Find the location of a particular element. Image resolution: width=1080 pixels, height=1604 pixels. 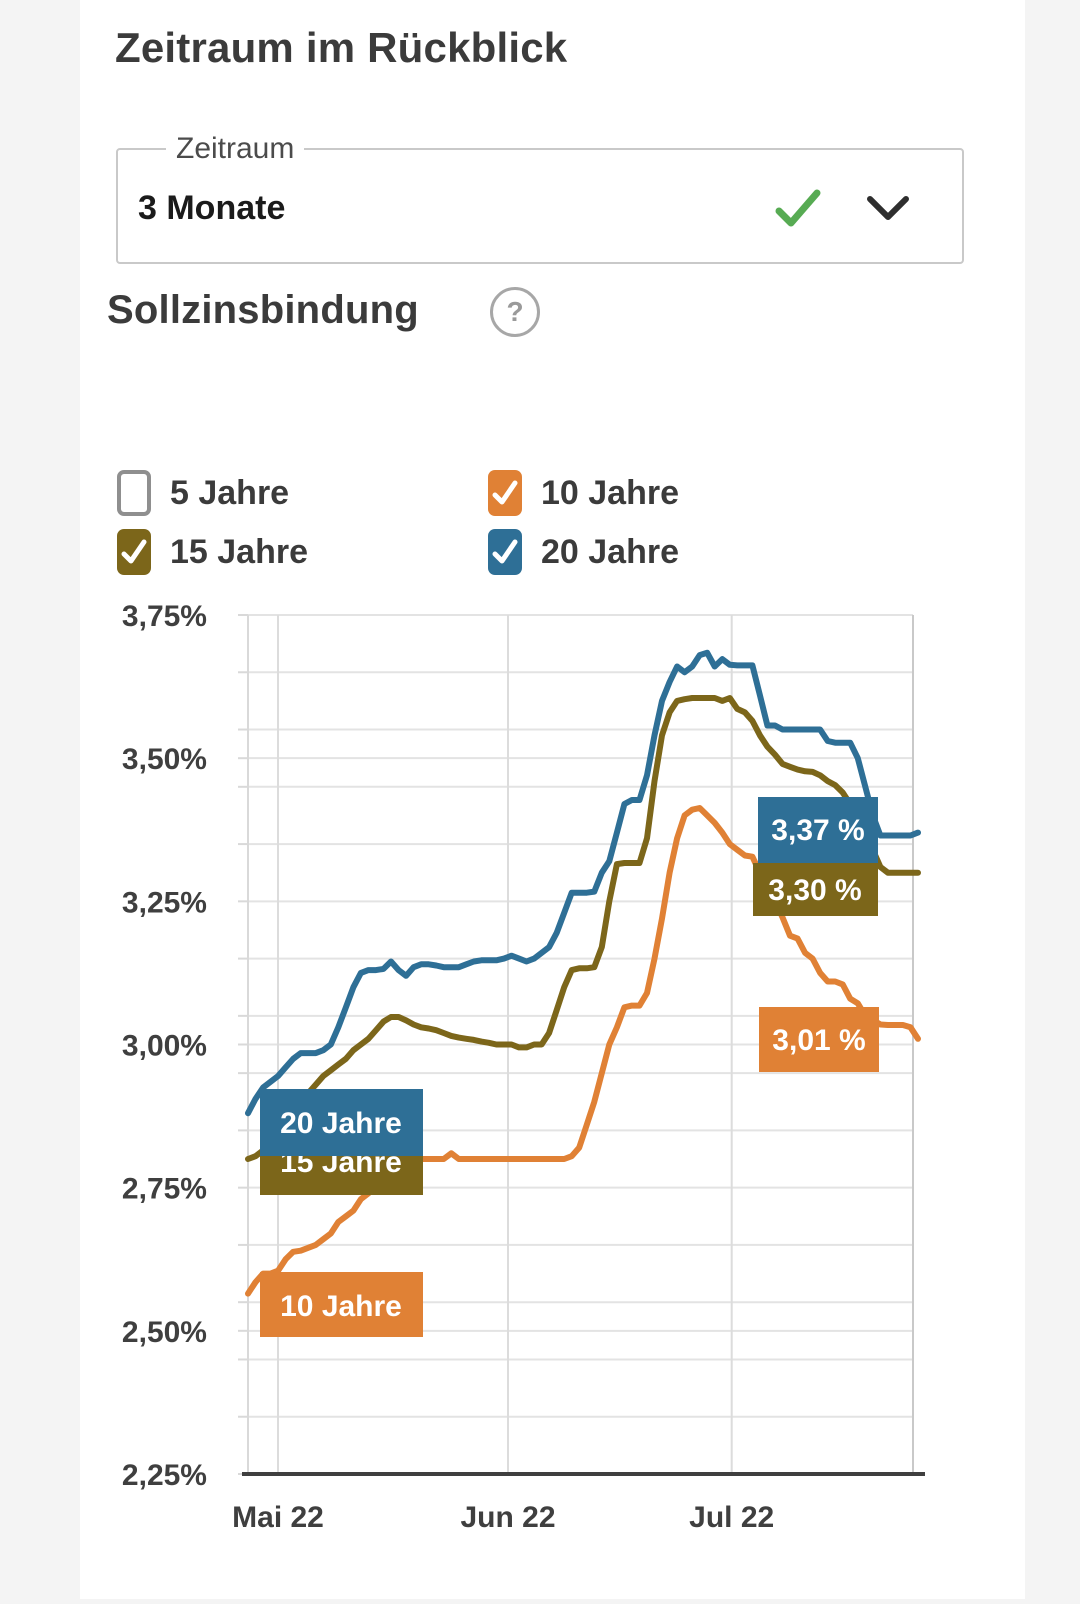

end-label-15-jahre: 3,30 % is located at coordinates (815, 889).